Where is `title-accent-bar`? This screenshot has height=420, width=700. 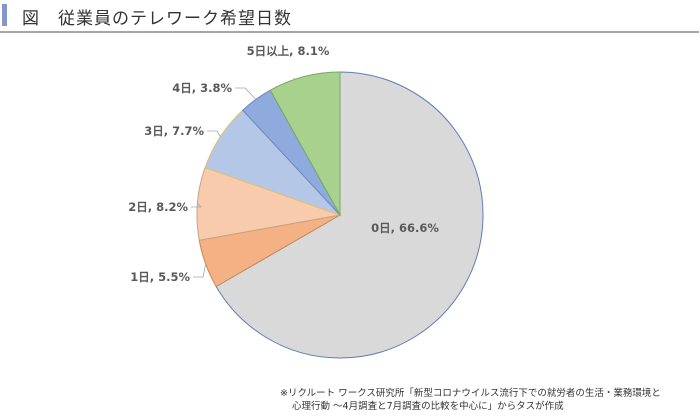
title-accent-bar is located at coordinates (4, 15).